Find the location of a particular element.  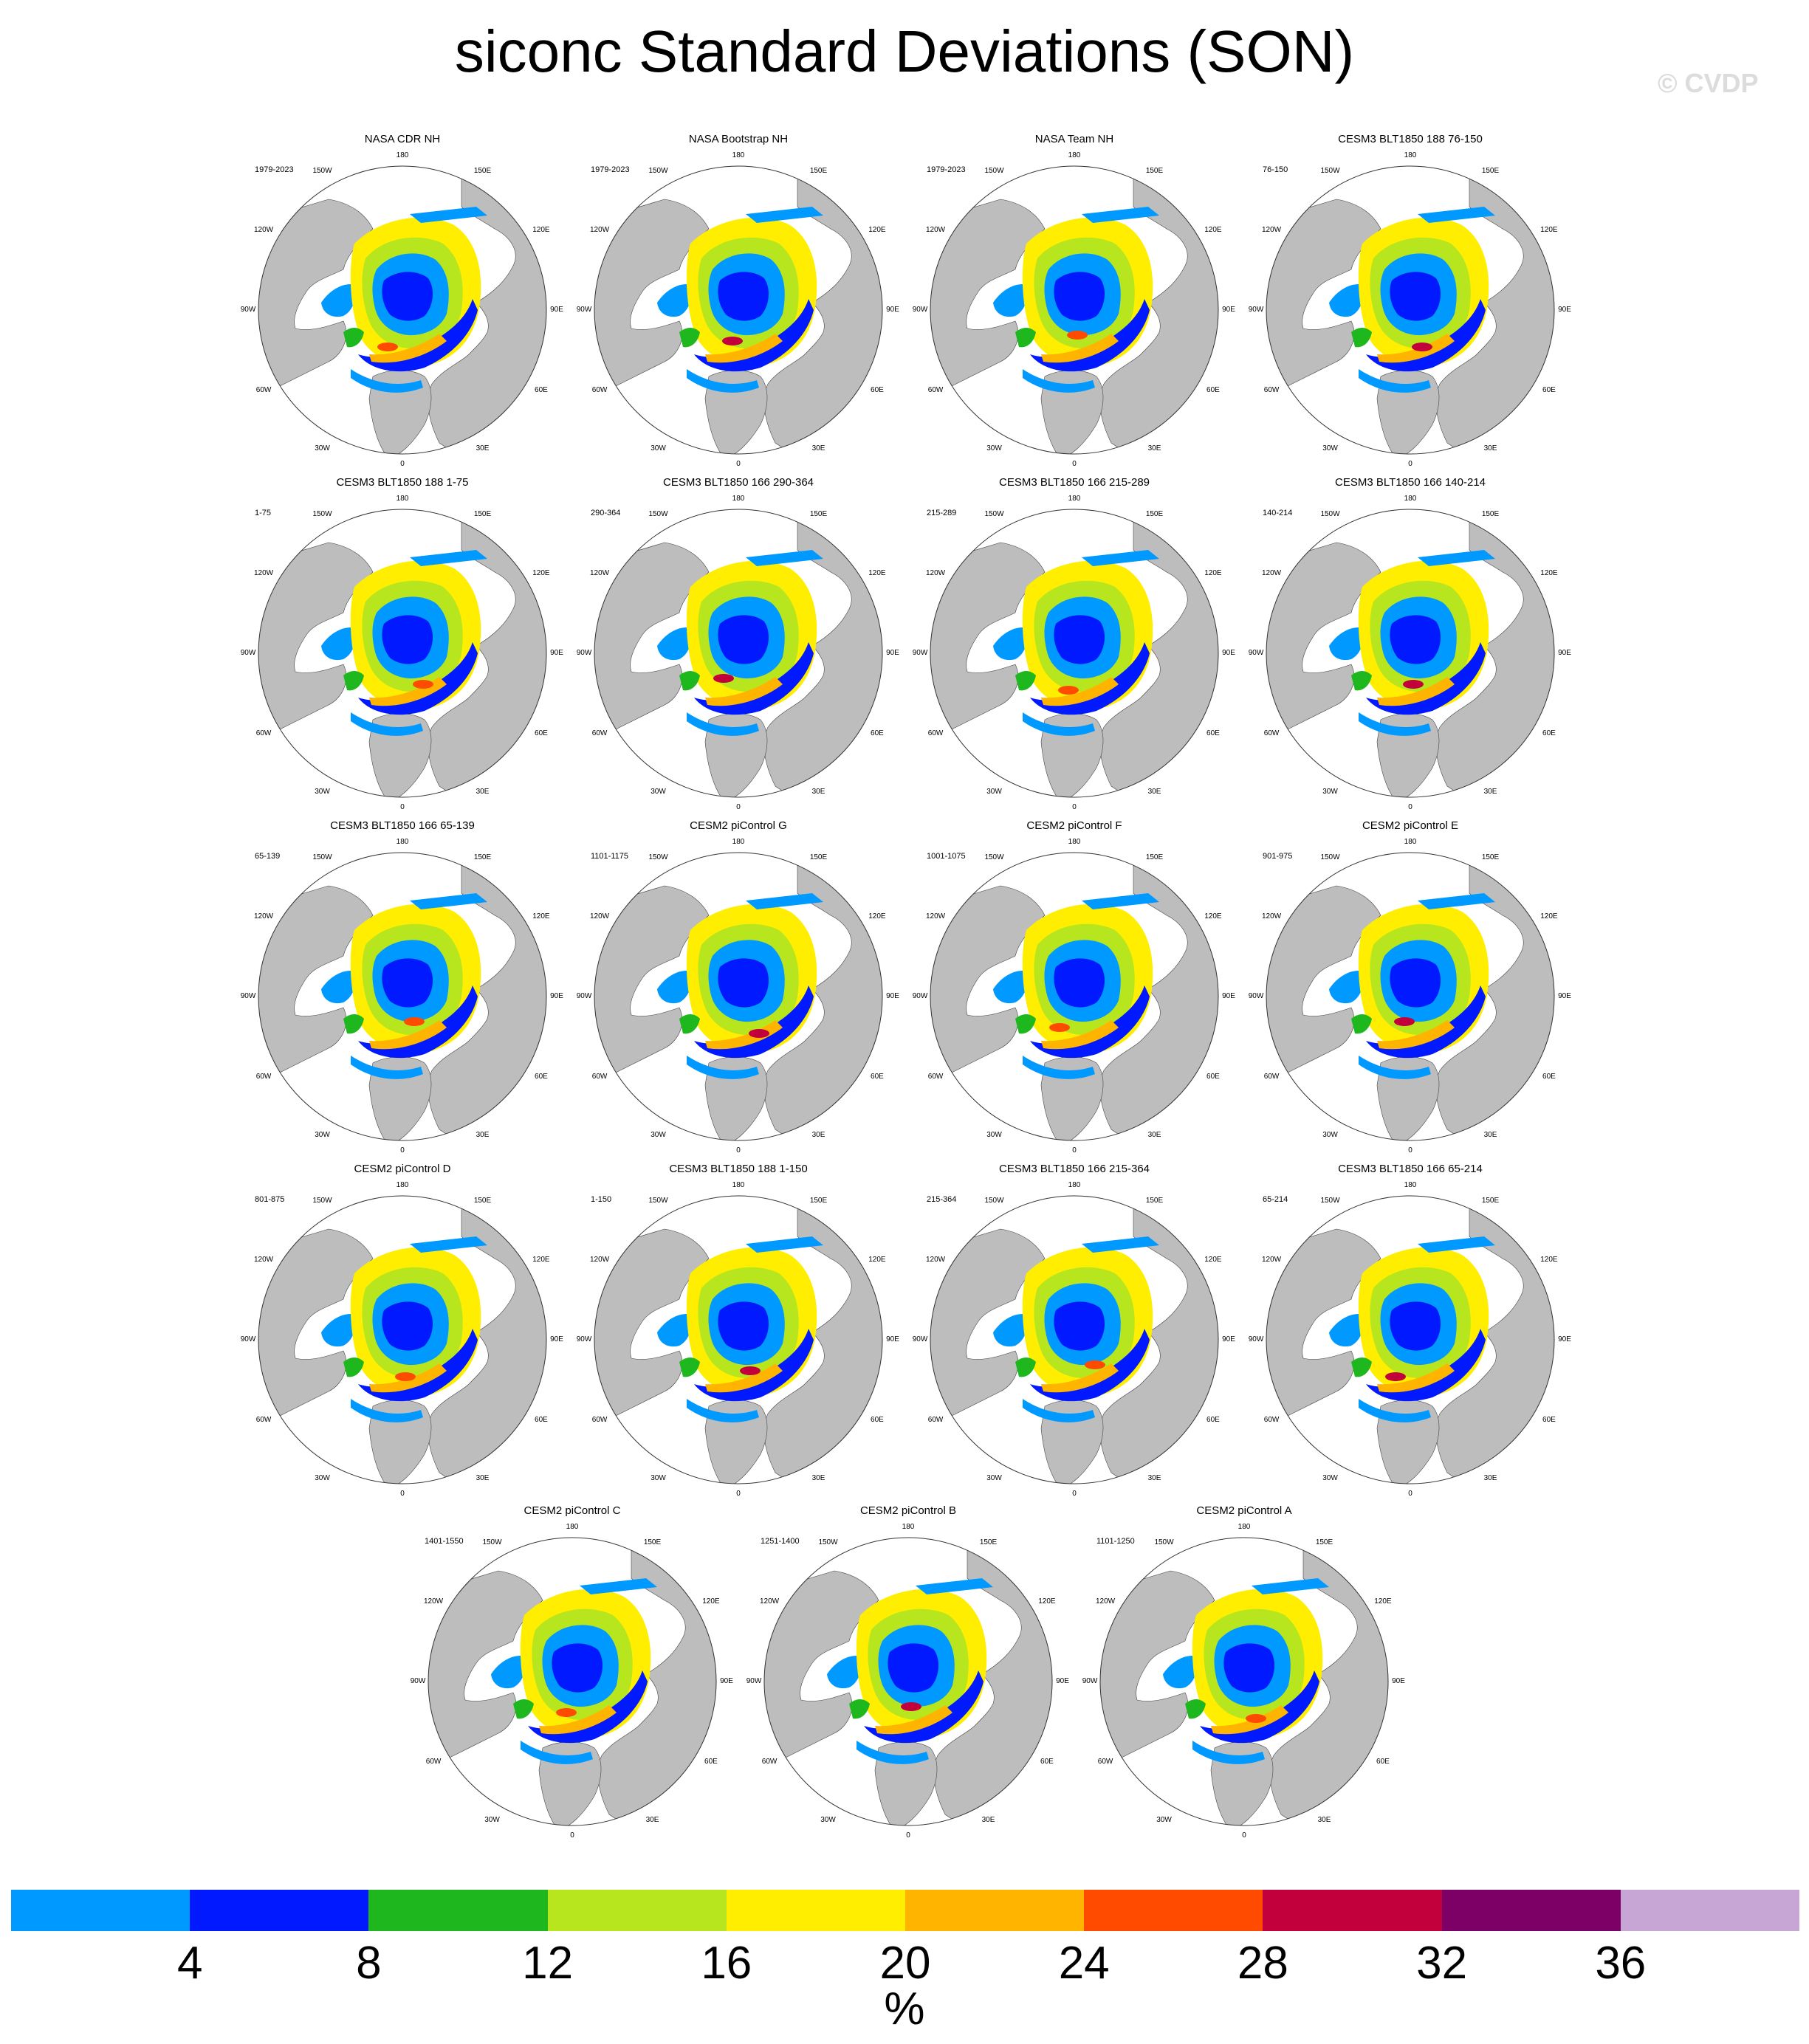

panel-title: CESM3 BLT1850 166 65-214 is located at coordinates (1410, 1169).